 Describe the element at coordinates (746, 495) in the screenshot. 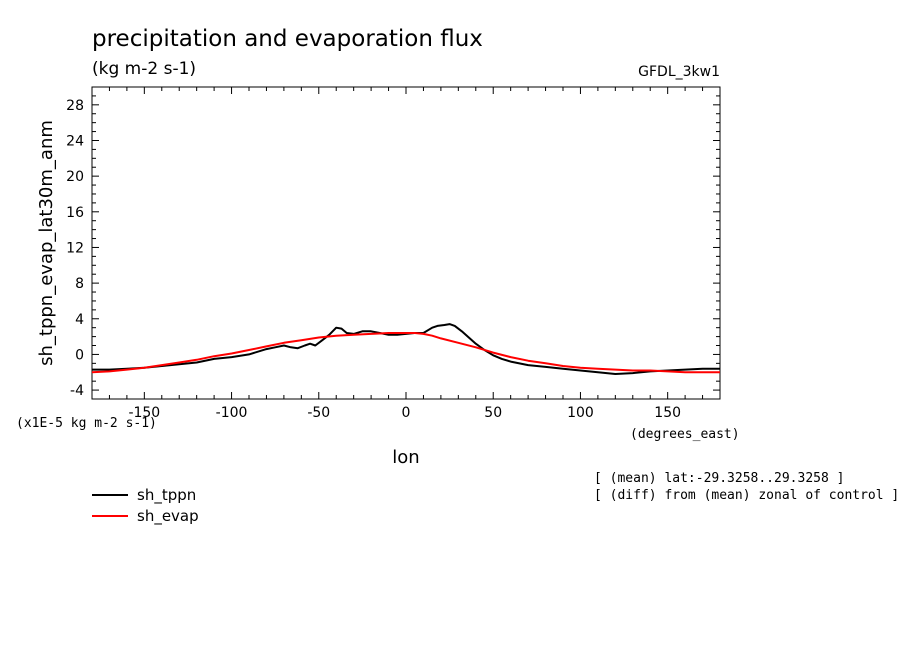

I see `note-diff-control: [ (diff) from (mean) zonal of control ]` at that location.